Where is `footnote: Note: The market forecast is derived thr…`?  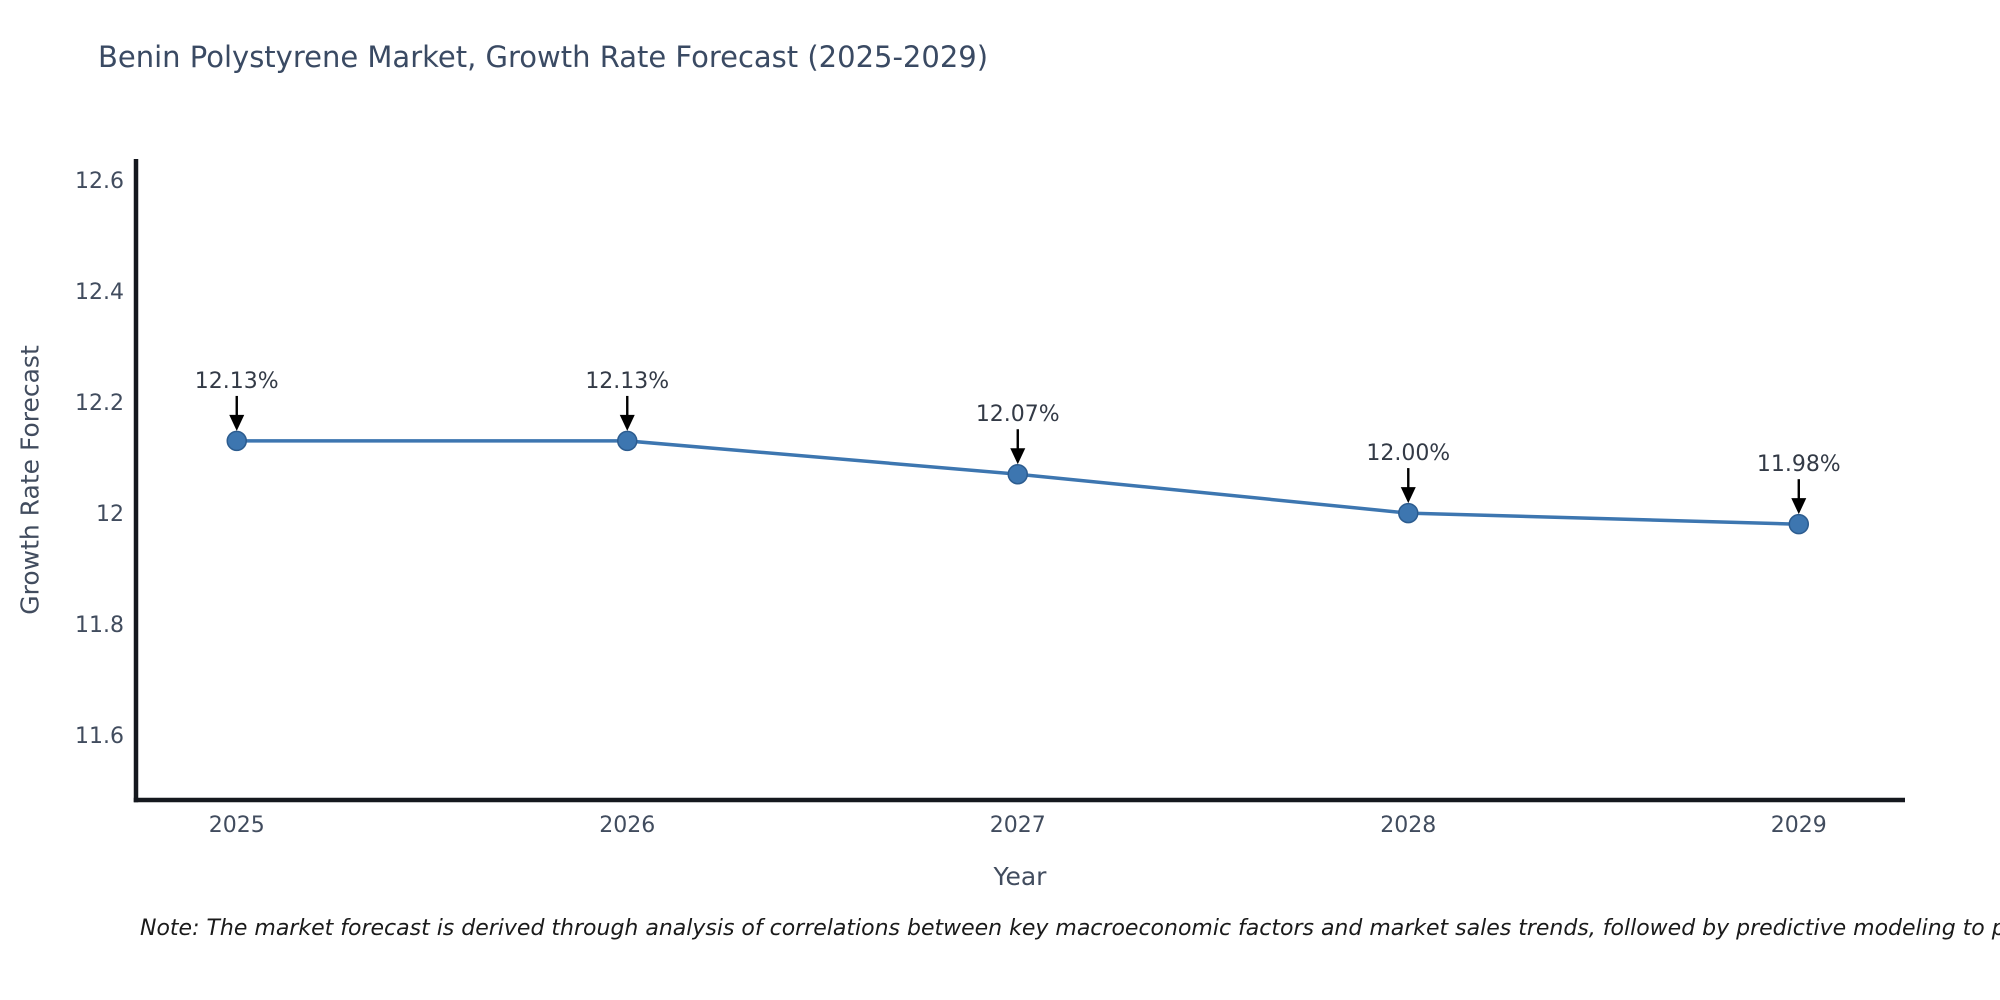 footnote: Note: The market forecast is derived thr… is located at coordinates (1070, 928).